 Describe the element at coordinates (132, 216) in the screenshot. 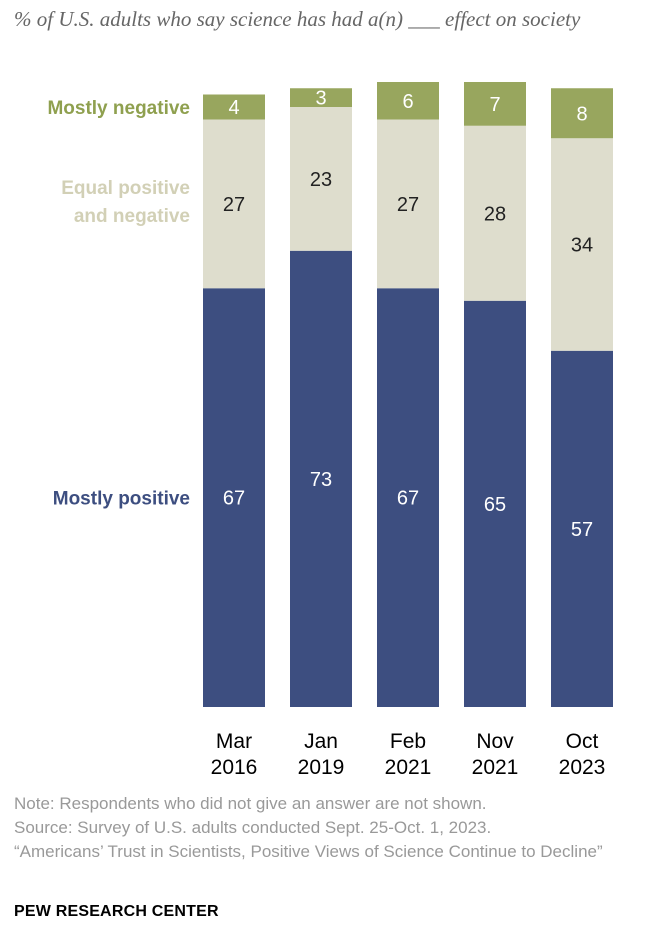

I see `legend-equal-line-2: and negative` at that location.